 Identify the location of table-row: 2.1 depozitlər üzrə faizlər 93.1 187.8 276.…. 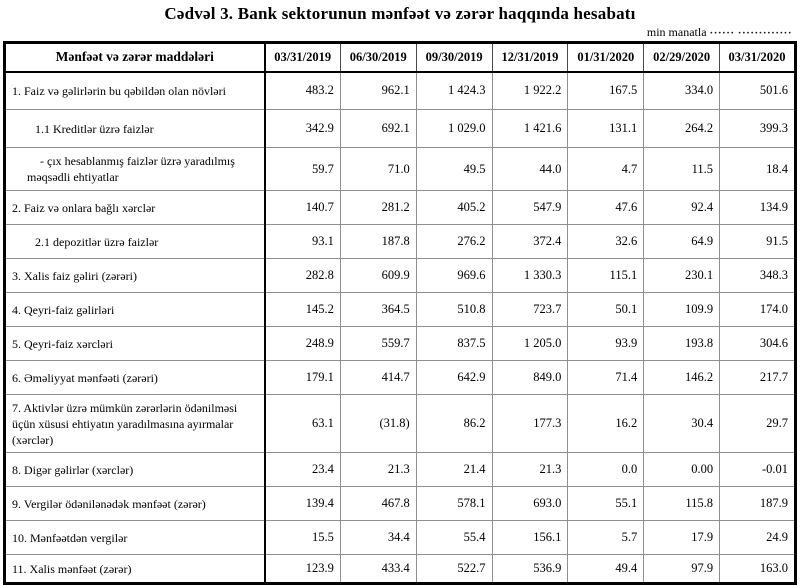
(400, 241).